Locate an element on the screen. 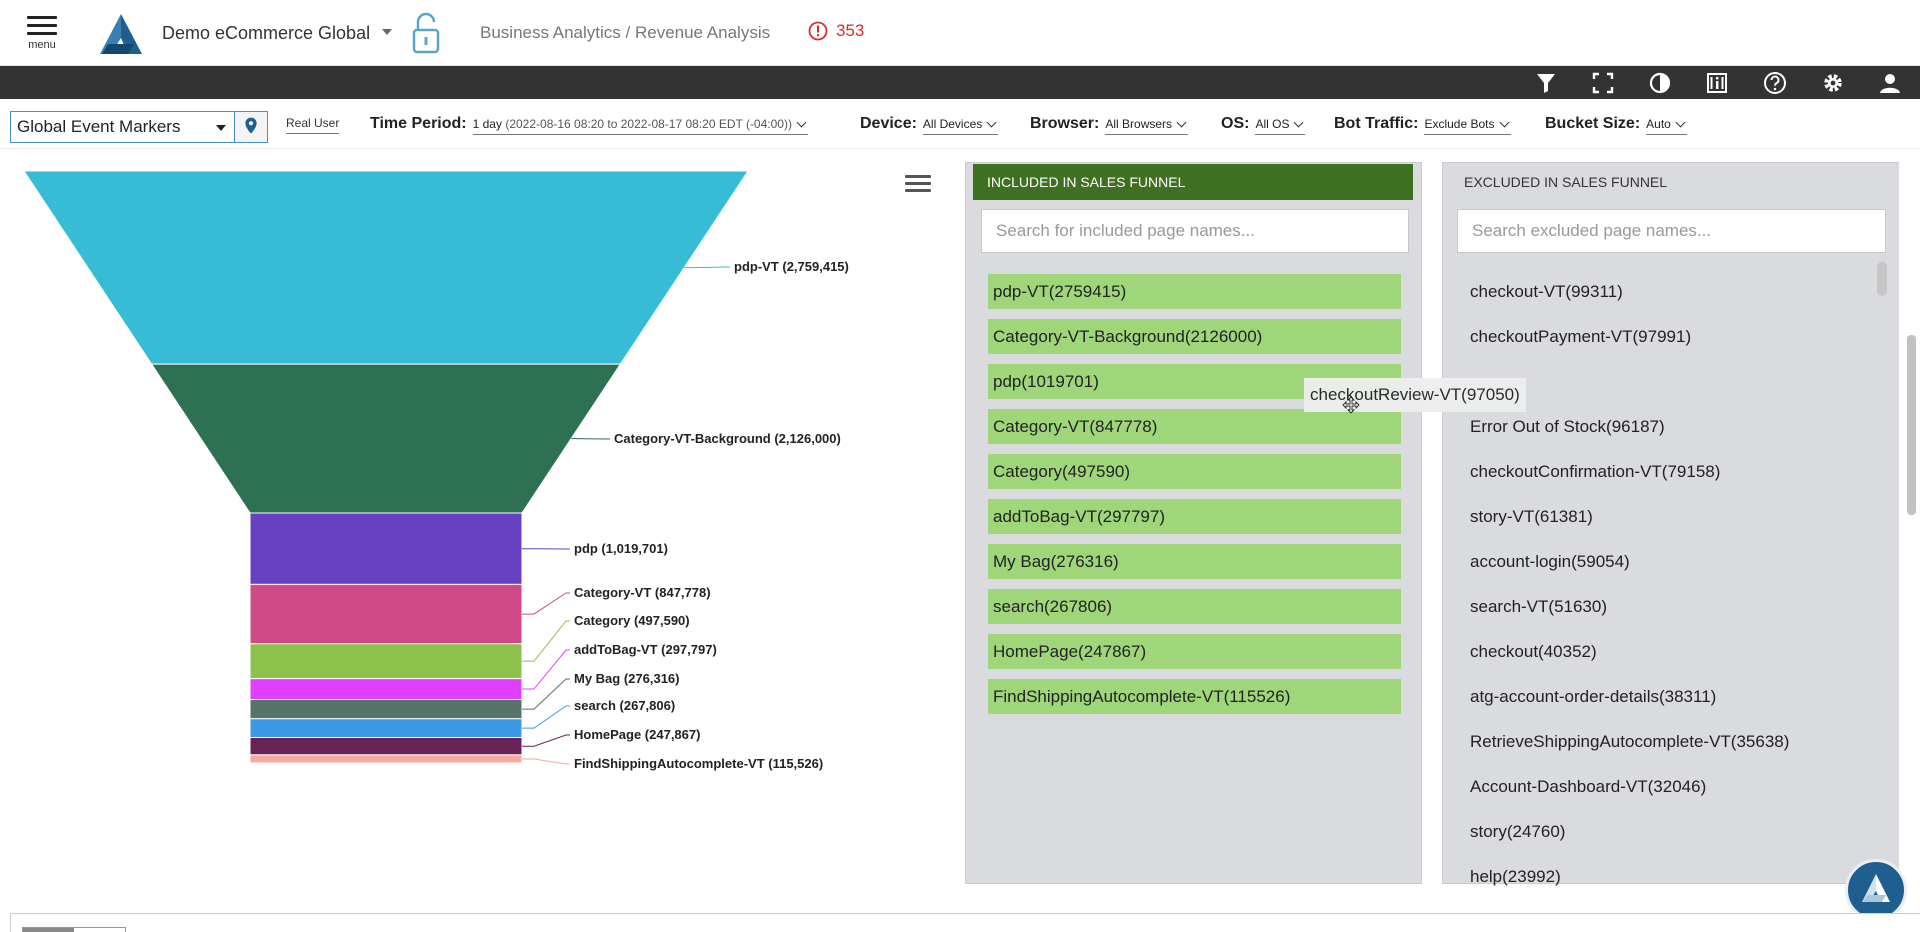 The width and height of the screenshot is (1920, 932). included-item: Category(497590) is located at coordinates (1194, 471).